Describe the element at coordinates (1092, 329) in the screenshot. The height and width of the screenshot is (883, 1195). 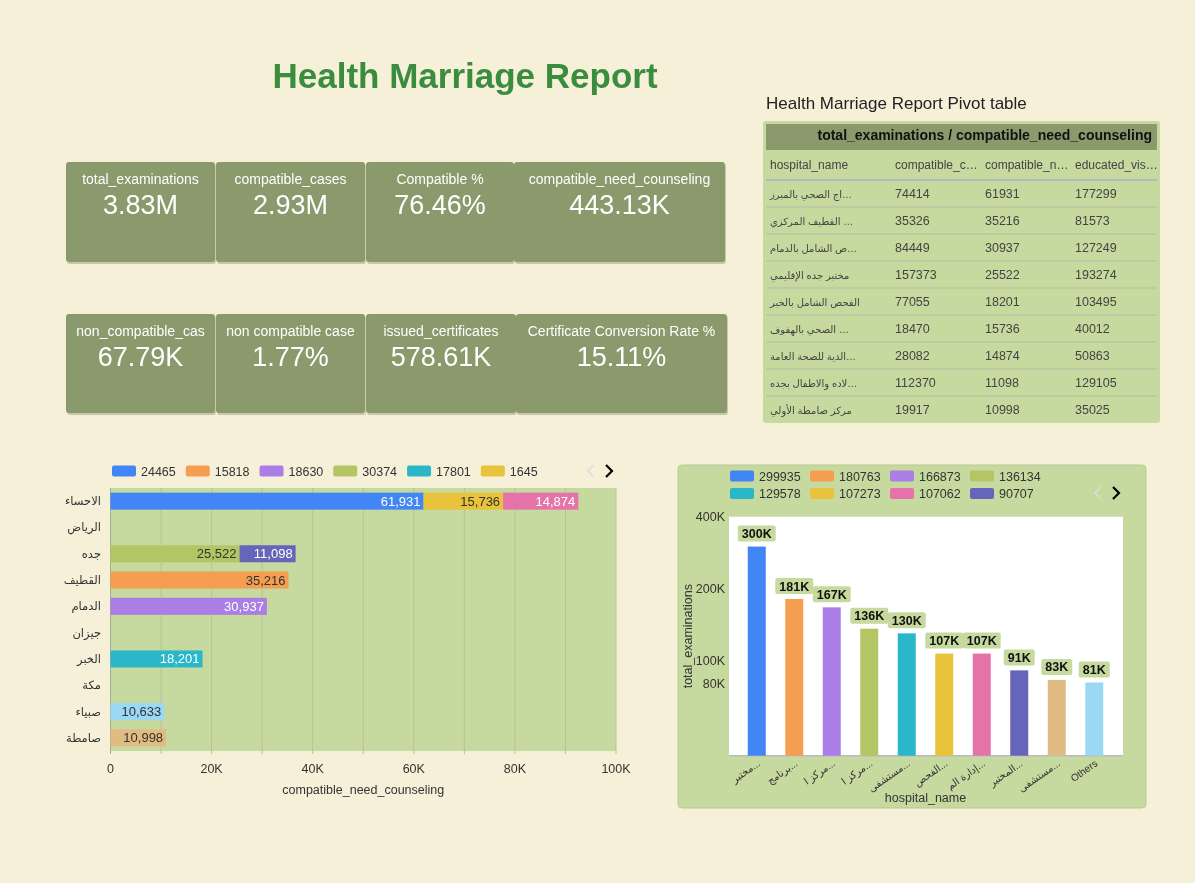
I see `data-label: 40012` at that location.